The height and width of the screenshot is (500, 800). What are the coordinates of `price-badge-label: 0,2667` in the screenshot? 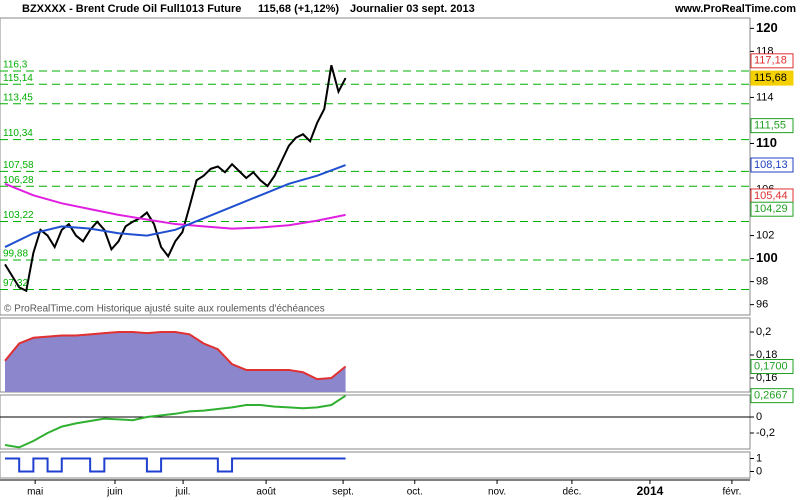 It's located at (771, 396).